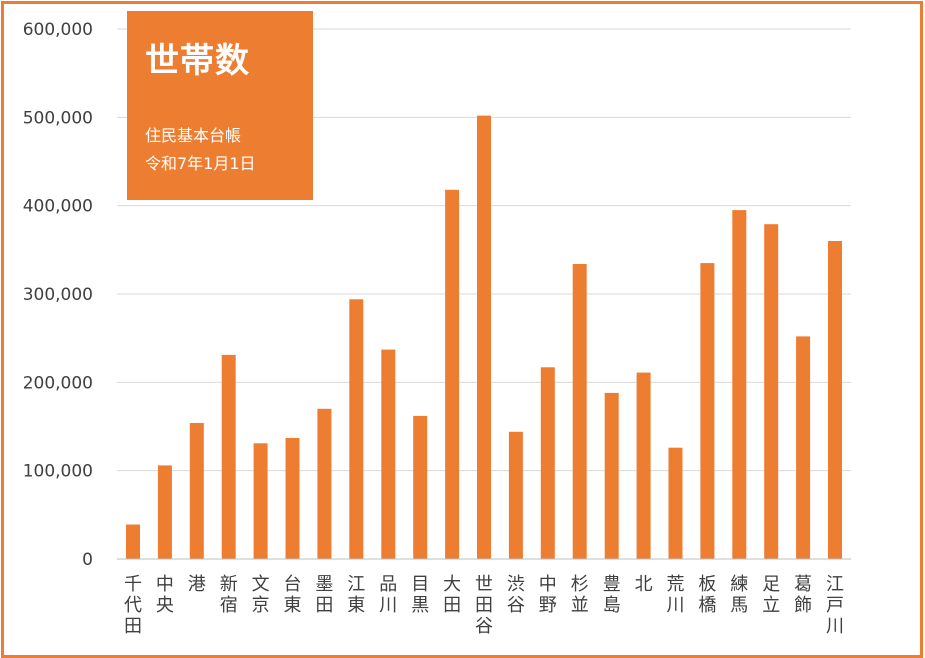 The height and width of the screenshot is (658, 925). Describe the element at coordinates (580, 595) in the screenshot. I see `x-tick-label: 杉並` at that location.